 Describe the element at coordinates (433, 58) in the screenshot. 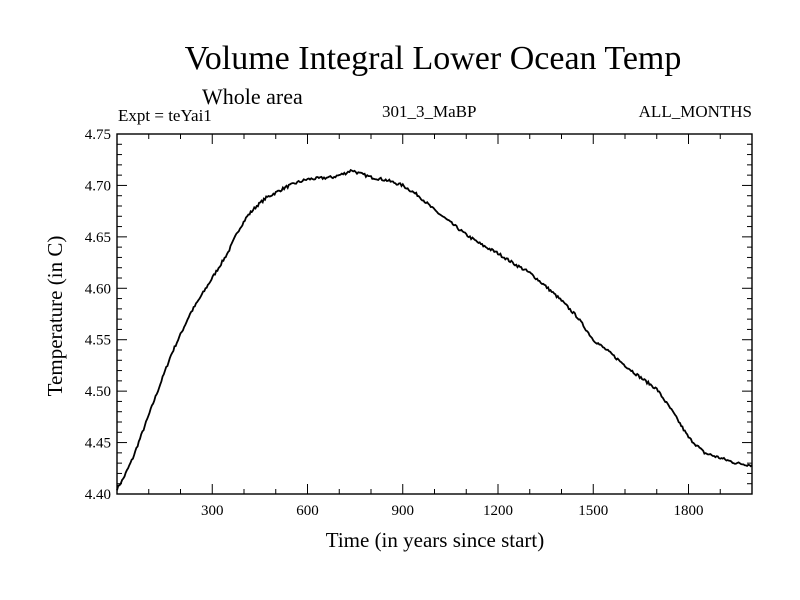

I see `chart-title: Volume Integral Lower Ocean Temp` at that location.